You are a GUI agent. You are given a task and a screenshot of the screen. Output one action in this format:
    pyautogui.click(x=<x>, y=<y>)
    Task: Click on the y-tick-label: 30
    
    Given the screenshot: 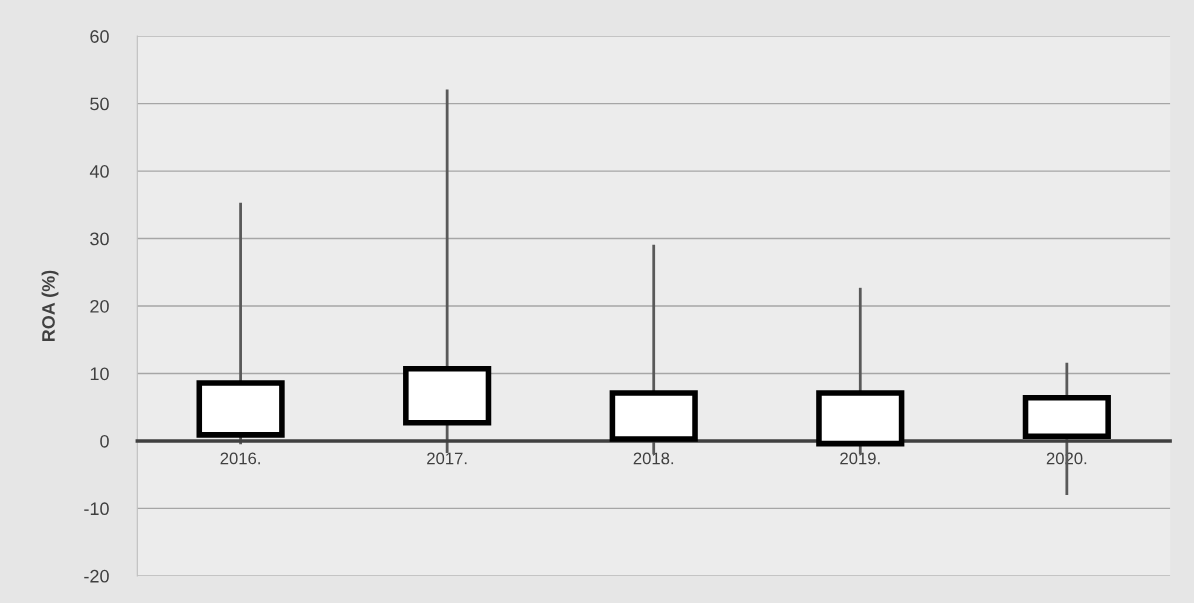 What is the action you would take?
    pyautogui.click(x=99, y=239)
    